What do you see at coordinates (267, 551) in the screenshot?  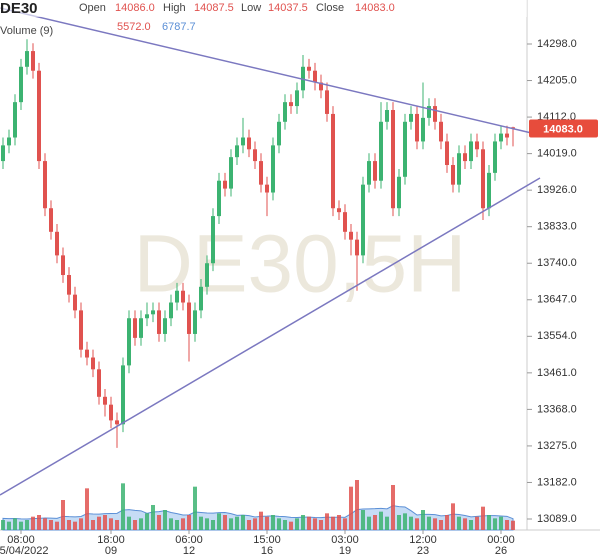 I see `x-tick-sublabel: 16` at bounding box center [267, 551].